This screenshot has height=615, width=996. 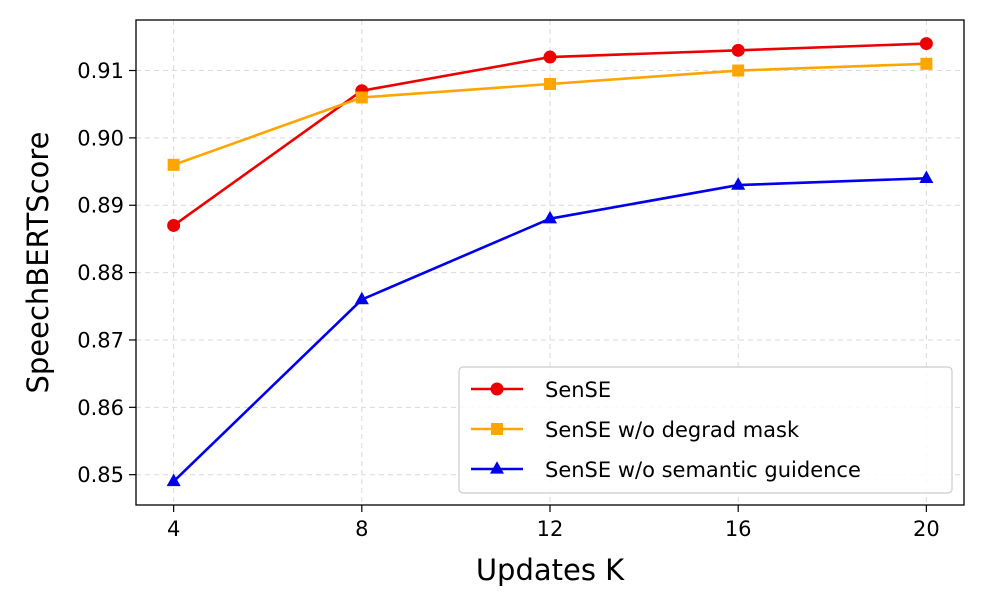 I want to click on legend-label: SenSE, so click(x=578, y=390).